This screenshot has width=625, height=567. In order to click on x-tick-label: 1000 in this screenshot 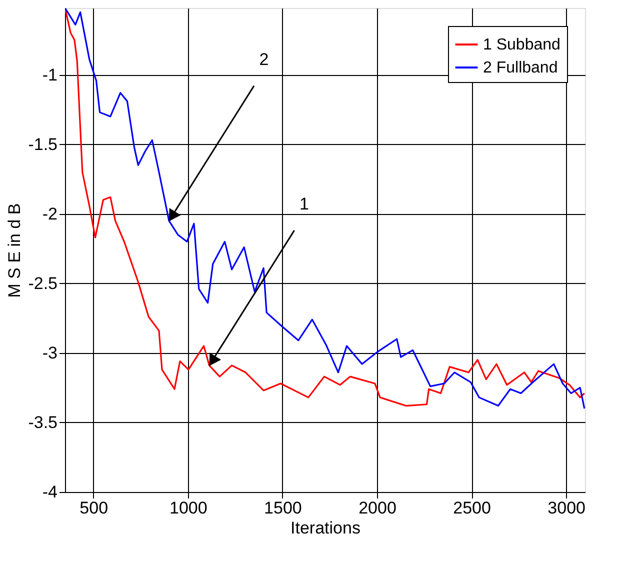, I will do `click(188, 508)`.